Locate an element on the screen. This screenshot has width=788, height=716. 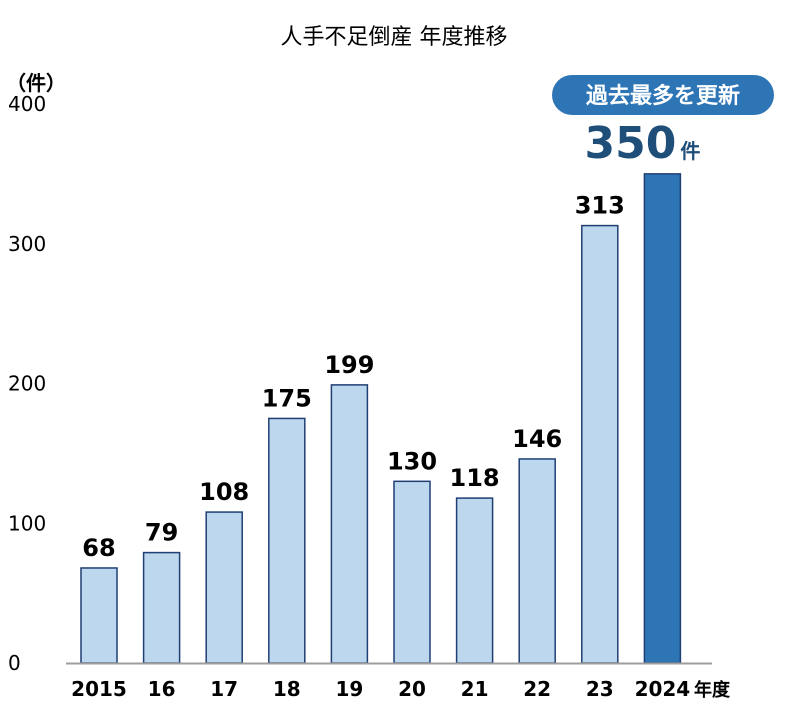
chart-title: 人手不足倒産 年度推移 is located at coordinates (394, 37).